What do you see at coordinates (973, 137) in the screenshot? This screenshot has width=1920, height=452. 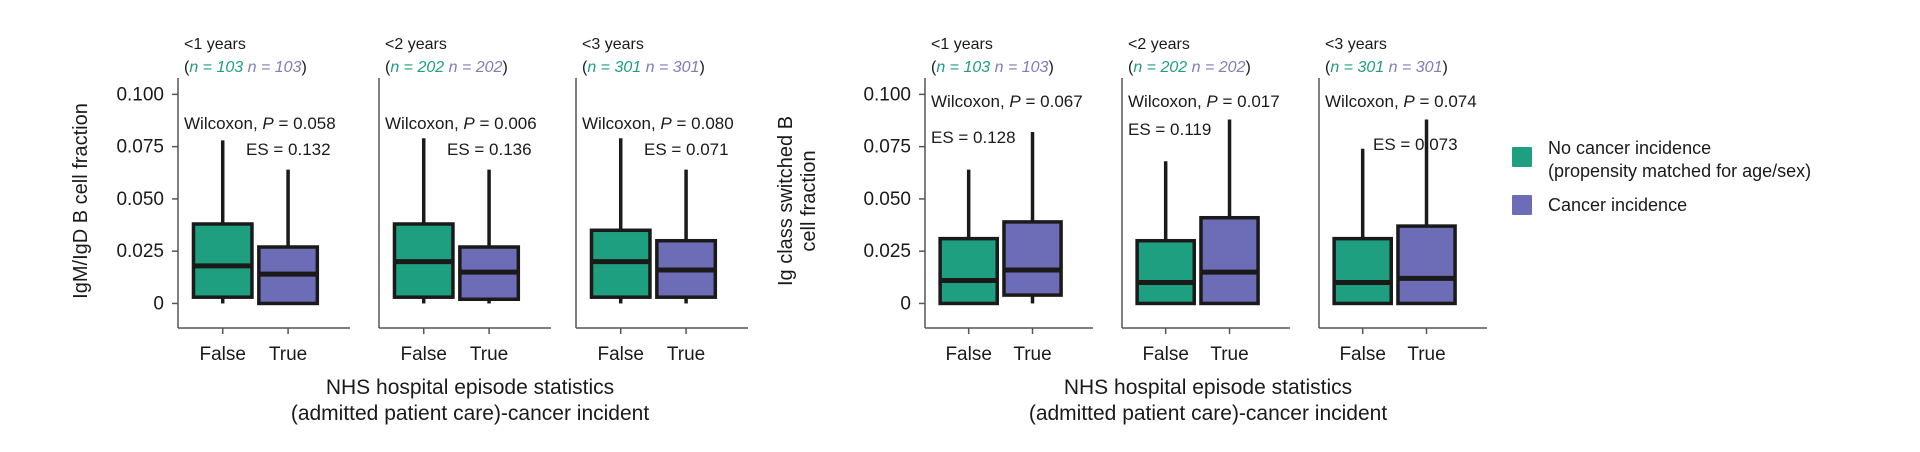 I see `panel-effect-size: ES = 0.128` at bounding box center [973, 137].